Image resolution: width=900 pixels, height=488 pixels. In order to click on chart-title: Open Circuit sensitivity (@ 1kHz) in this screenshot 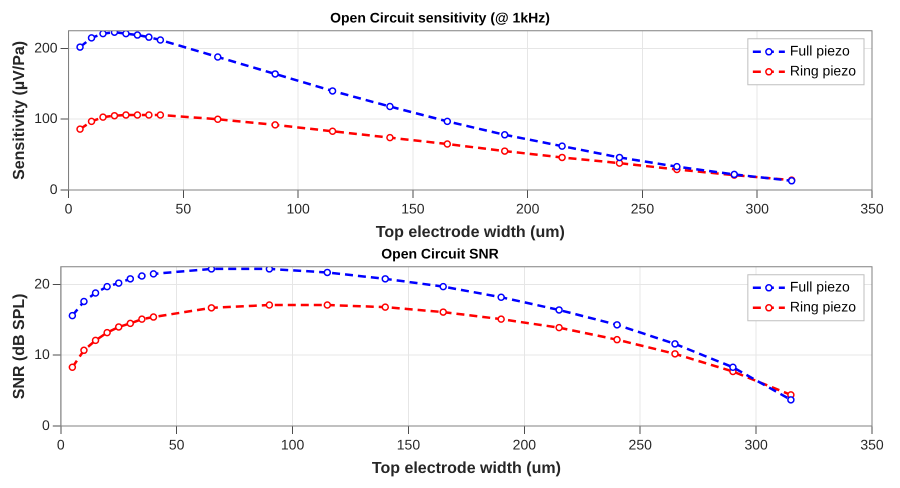, I will do `click(440, 17)`.